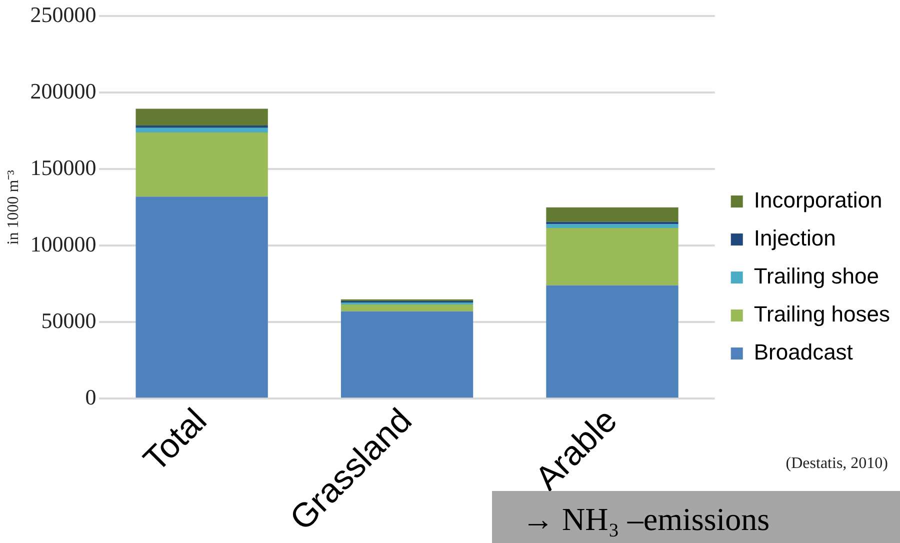 The image size is (900, 543). I want to click on y-tick-label: 200000, so click(63, 91).